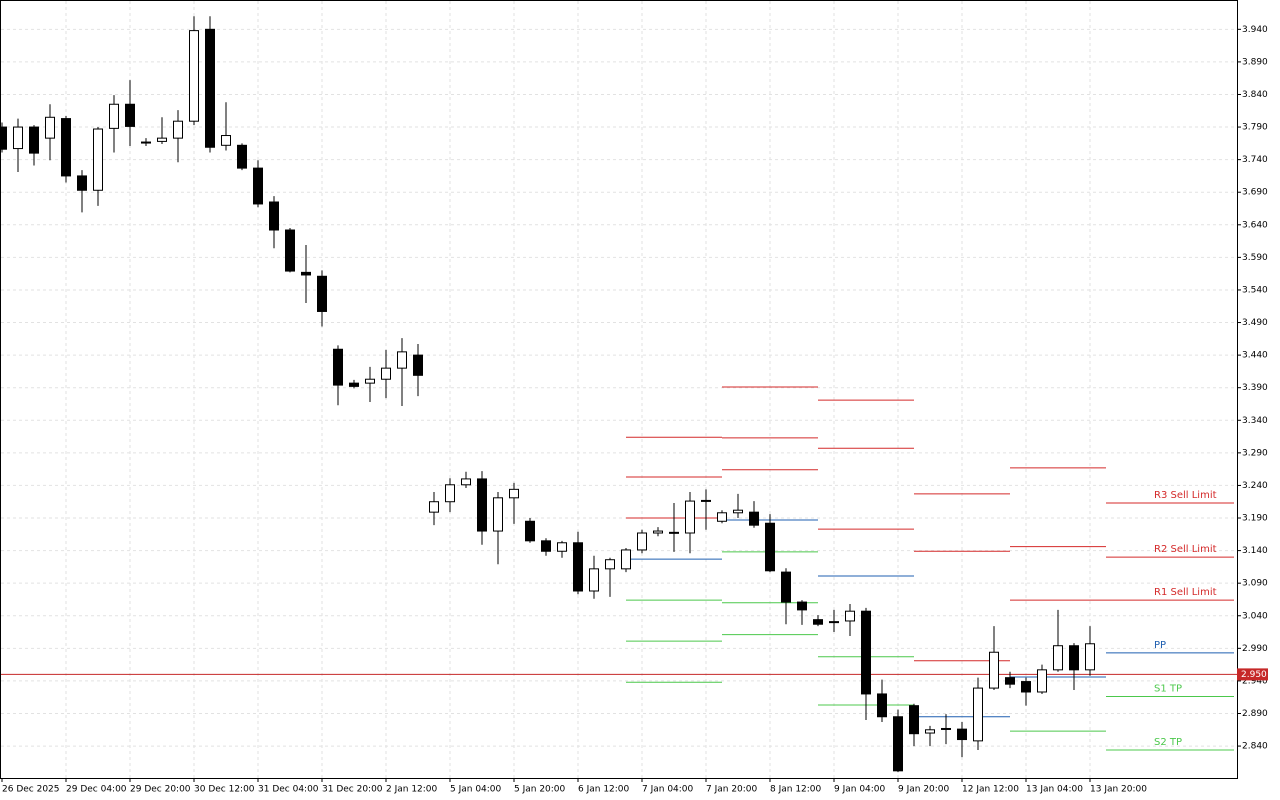 The image size is (1280, 800). I want to click on y-tick-label: 3.290, so click(1255, 453).